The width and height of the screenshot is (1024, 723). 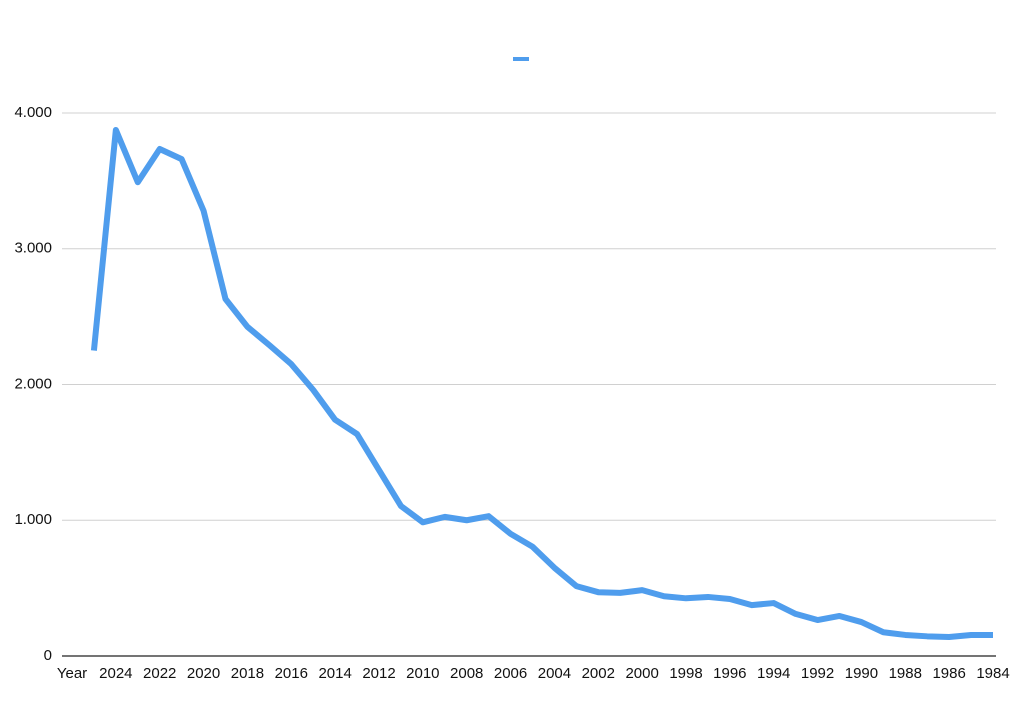 I want to click on x-tick-label: 2024, so click(x=115, y=673).